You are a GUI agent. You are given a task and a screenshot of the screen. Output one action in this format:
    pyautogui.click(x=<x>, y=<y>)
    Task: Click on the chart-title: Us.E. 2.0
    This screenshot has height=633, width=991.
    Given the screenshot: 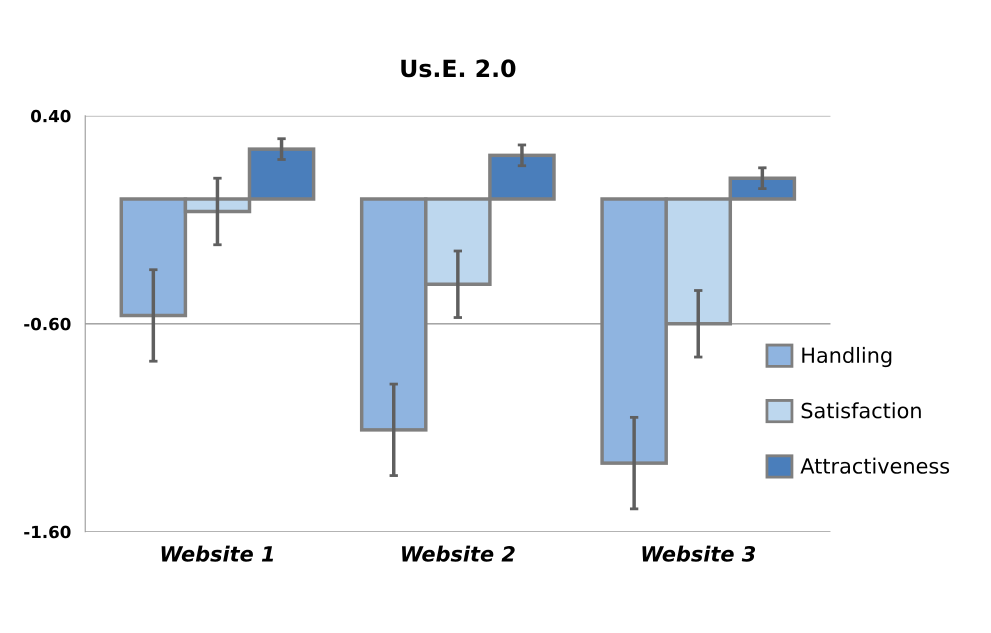 What is the action you would take?
    pyautogui.click(x=458, y=68)
    